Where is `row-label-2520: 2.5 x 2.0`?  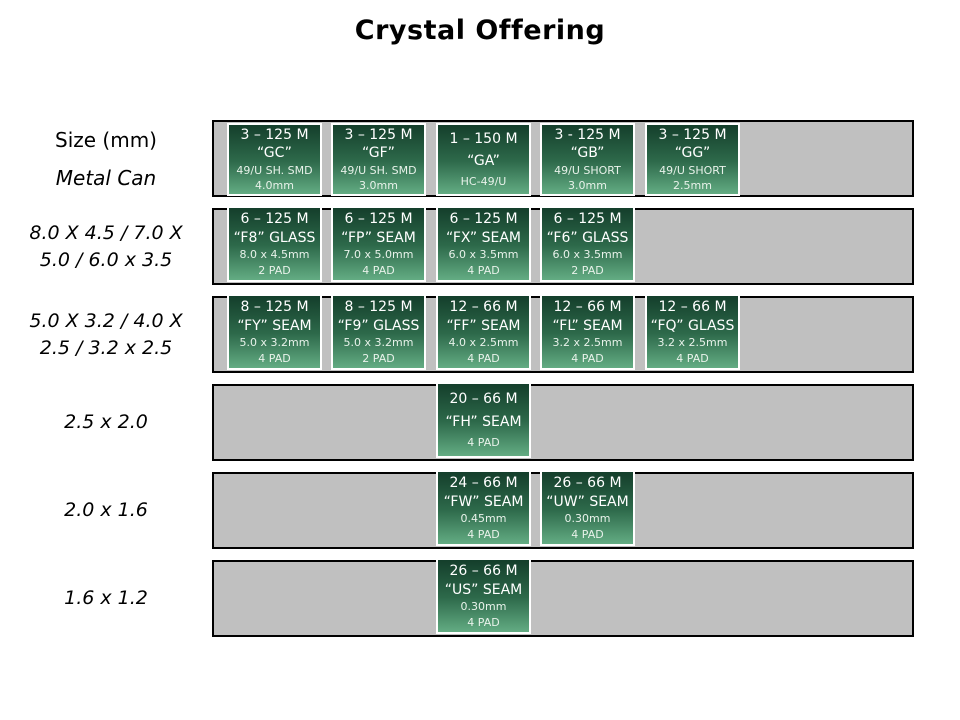 row-label-2520: 2.5 x 2.0 is located at coordinates (106, 422).